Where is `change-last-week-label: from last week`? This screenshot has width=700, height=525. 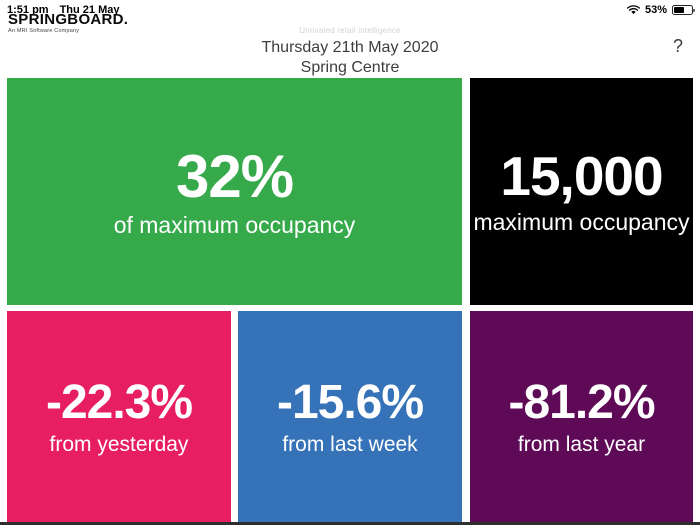
change-last-week-label: from last week is located at coordinates (350, 444).